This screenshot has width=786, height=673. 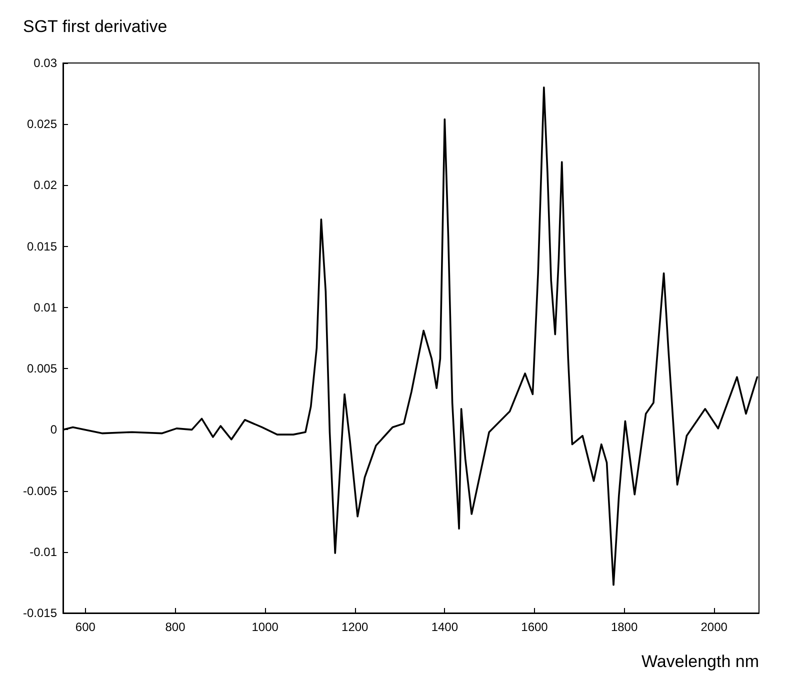 What do you see at coordinates (624, 627) in the screenshot?
I see `x-tick-label: 1800` at bounding box center [624, 627].